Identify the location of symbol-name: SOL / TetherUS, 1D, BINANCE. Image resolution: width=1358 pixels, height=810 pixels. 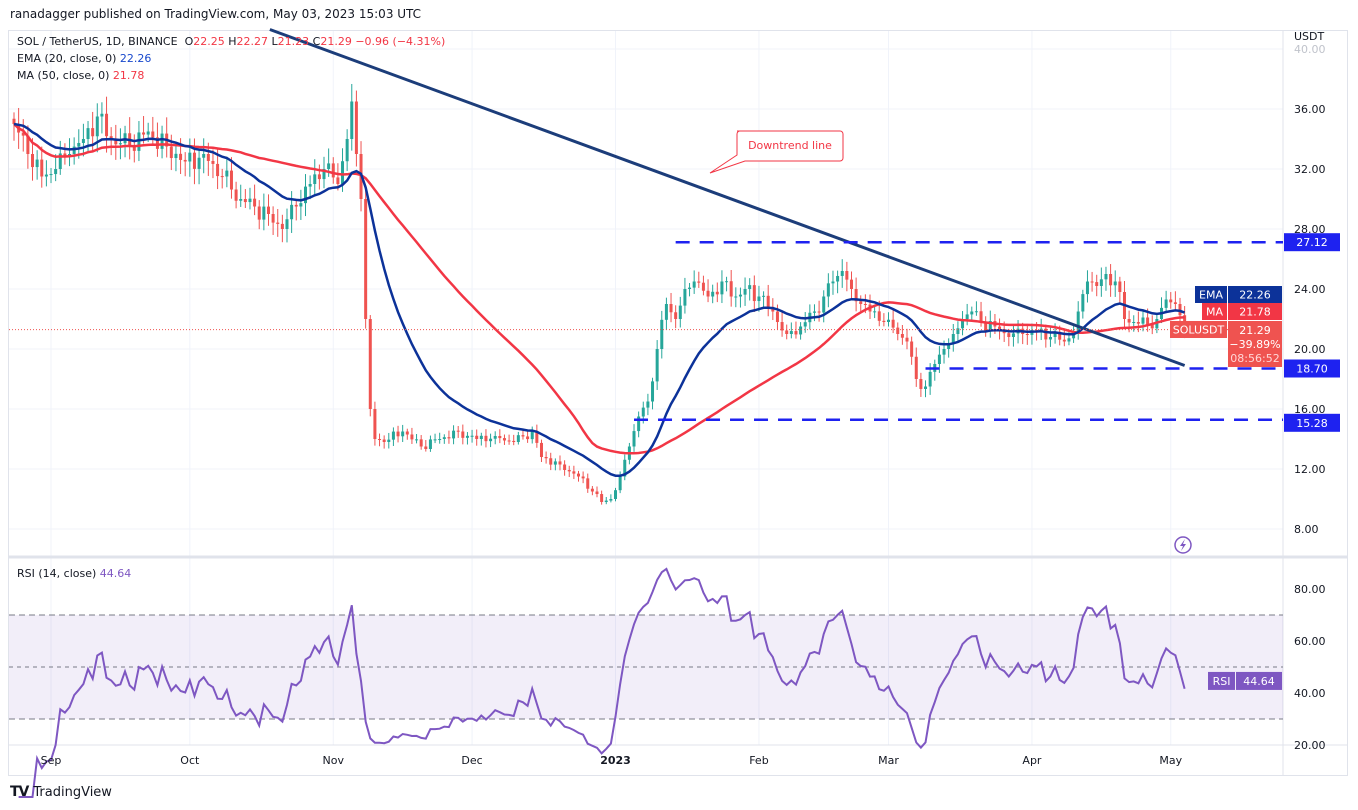
(97, 41).